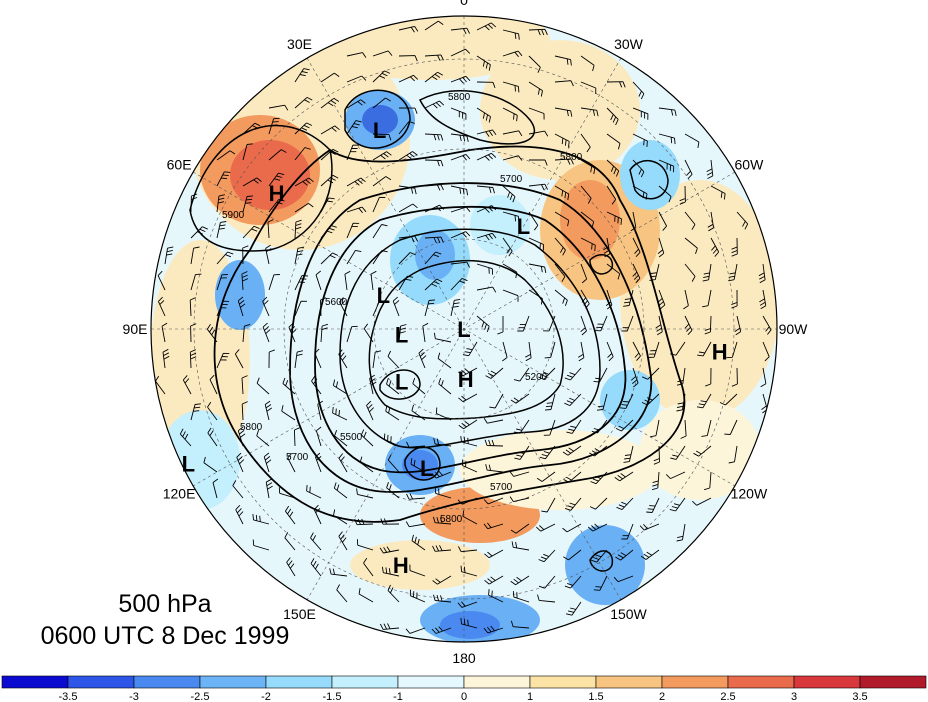  I want to click on colorbar-tick-label: -3, so click(134, 696).